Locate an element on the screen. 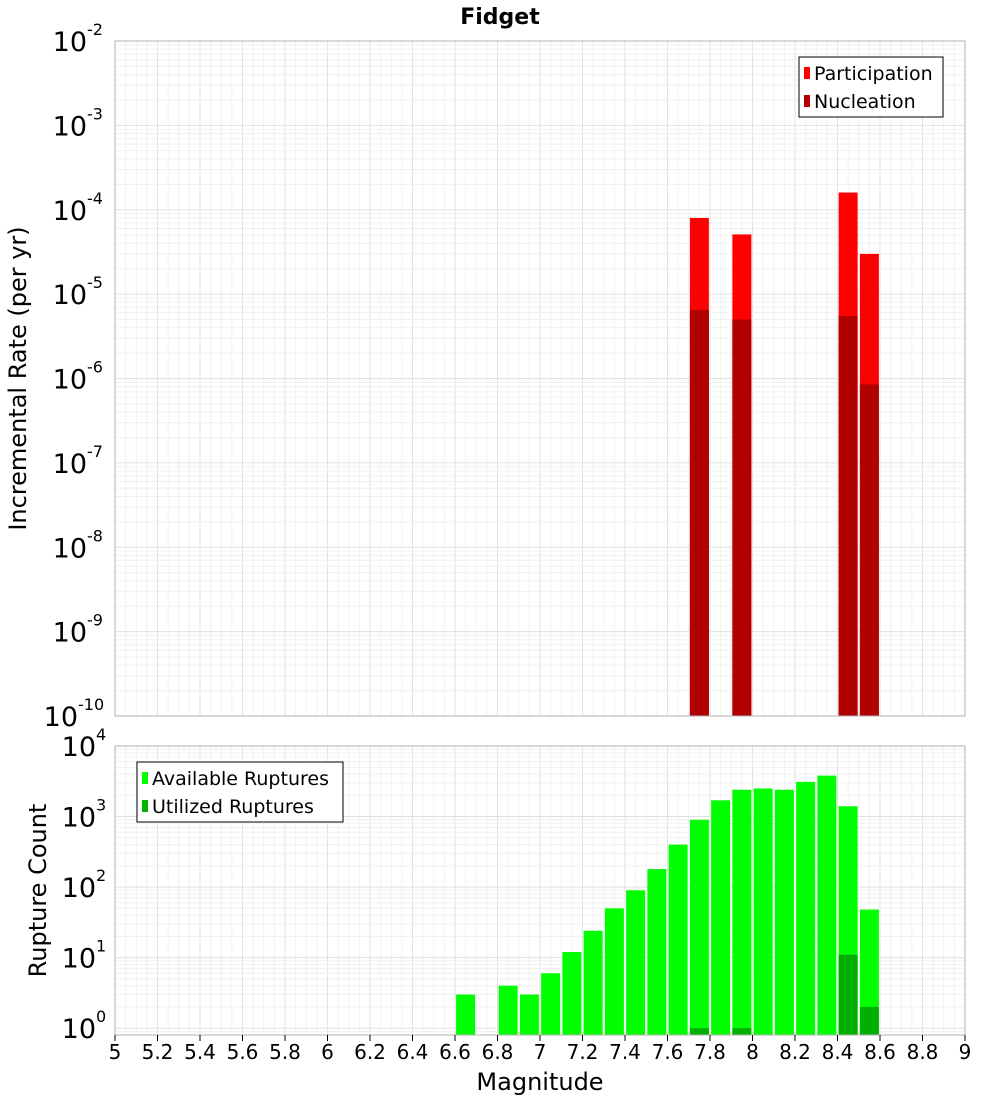  legend: Available Ruptures Utilized Ruptures is located at coordinates (240, 792).